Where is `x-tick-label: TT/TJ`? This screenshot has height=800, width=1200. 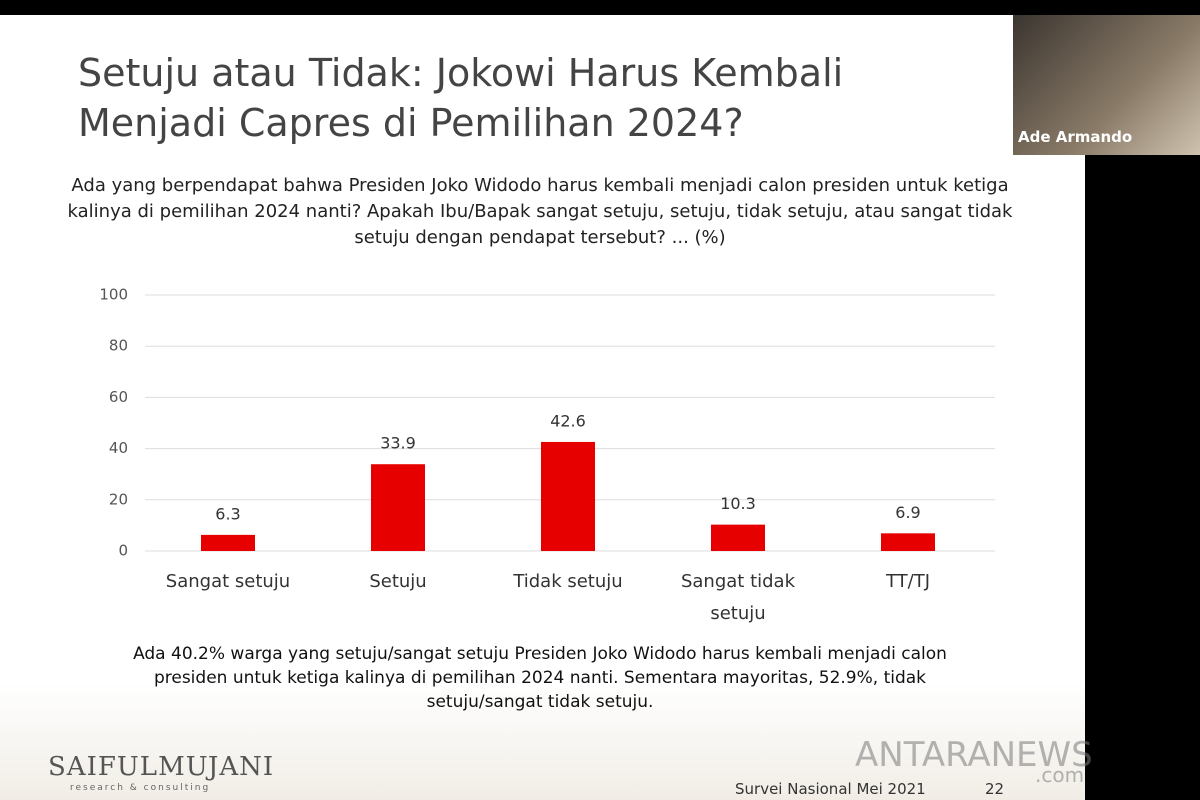 x-tick-label: TT/TJ is located at coordinates (908, 581).